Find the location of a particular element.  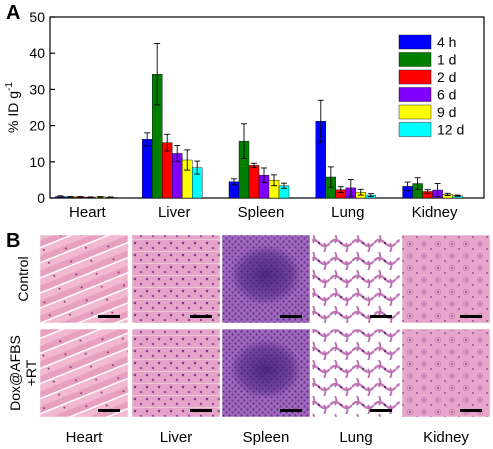

y-tick-label: 0 is located at coordinates (41, 198).